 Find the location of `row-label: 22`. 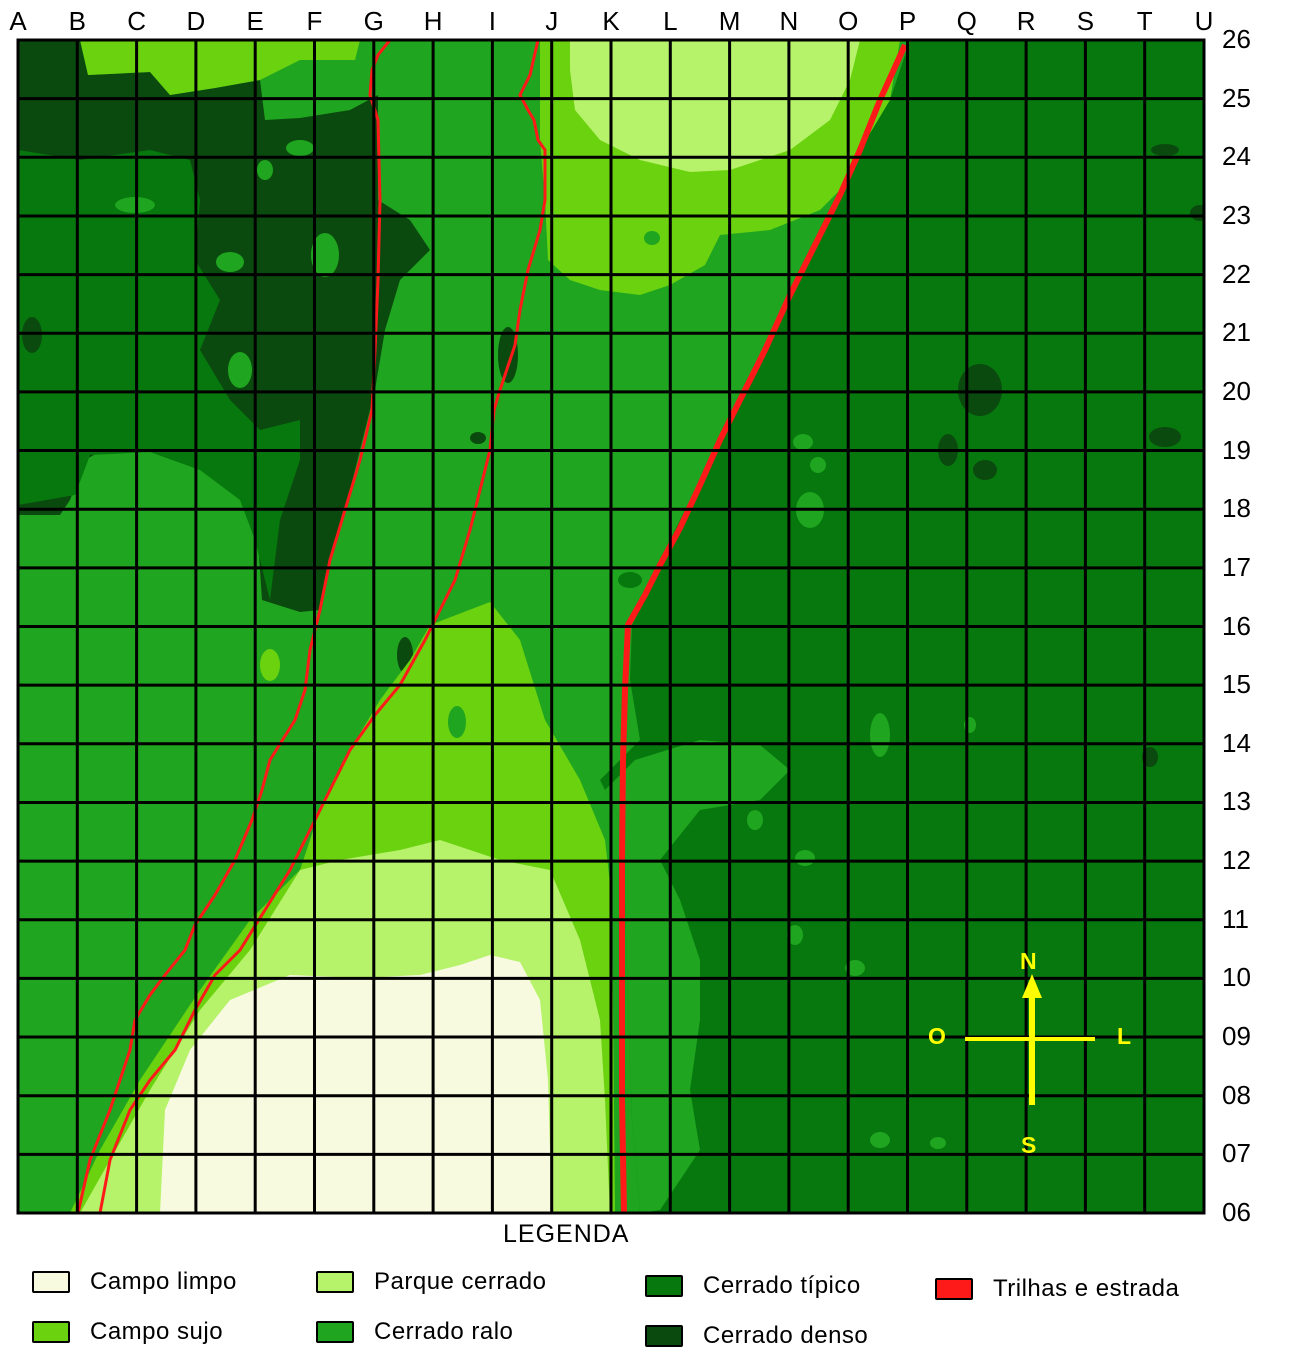

row-label: 22 is located at coordinates (1236, 273).